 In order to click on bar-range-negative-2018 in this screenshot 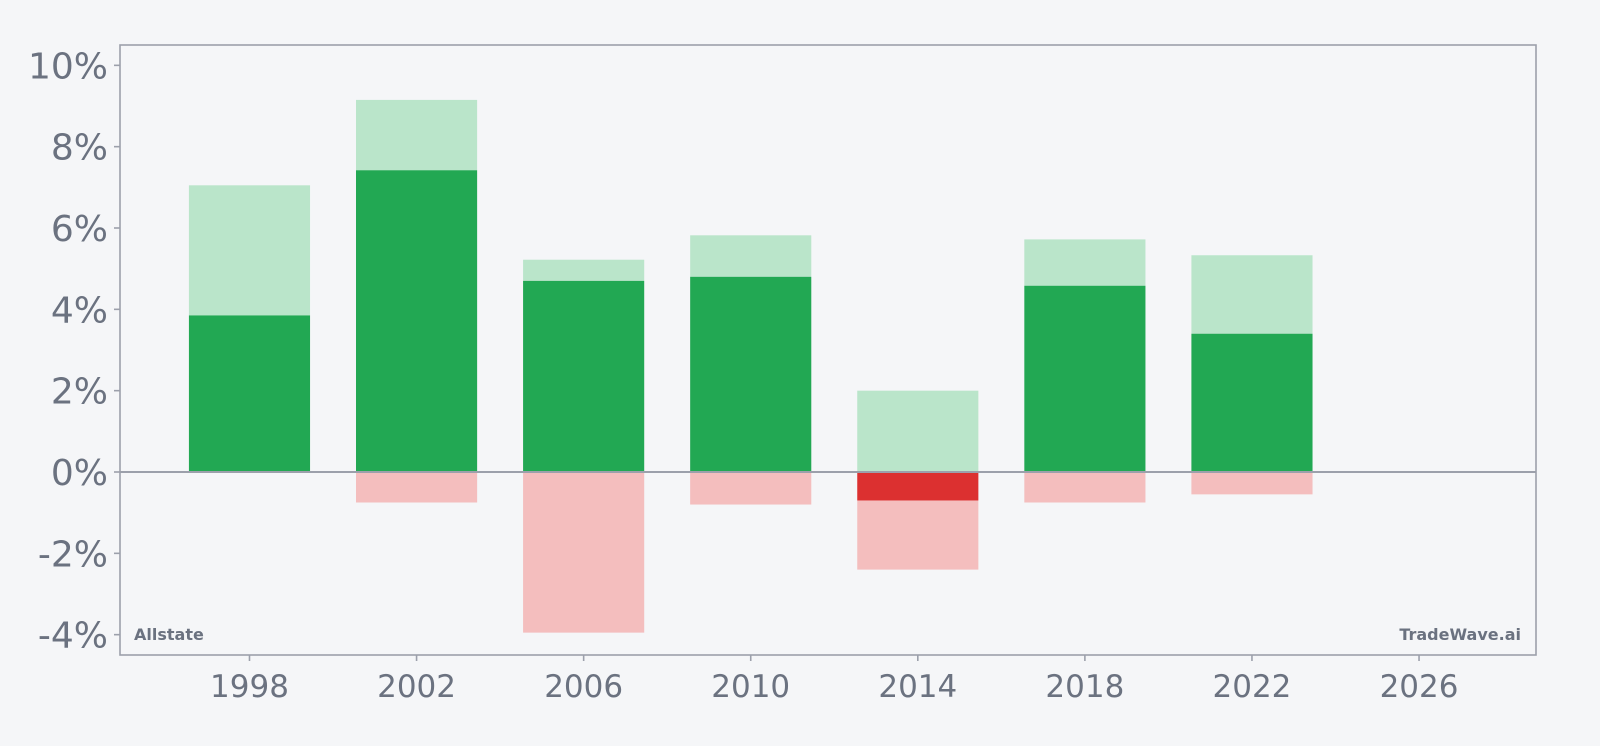, I will do `click(1085, 487)`.